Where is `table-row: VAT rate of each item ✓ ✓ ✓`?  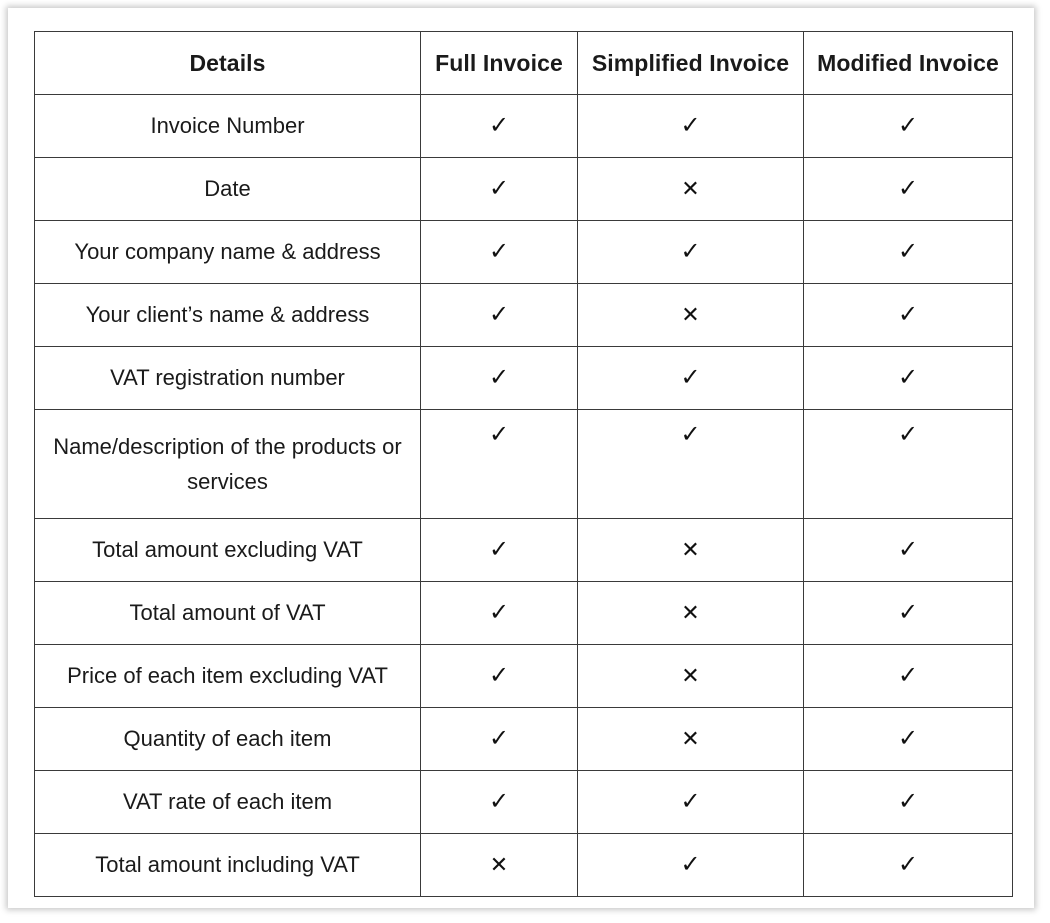 table-row: VAT rate of each item ✓ ✓ ✓ is located at coordinates (523, 802).